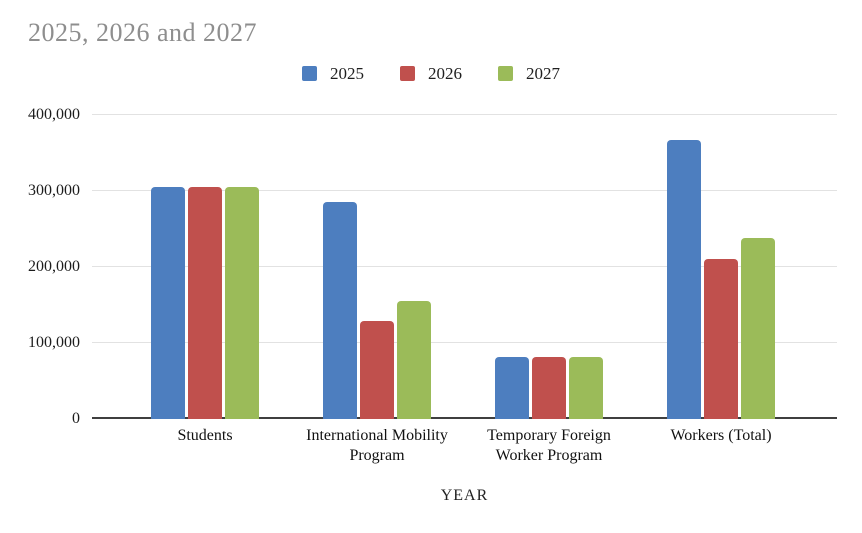 The width and height of the screenshot is (862, 533). What do you see at coordinates (543, 73) in the screenshot?
I see `legend-label: 2027` at bounding box center [543, 73].